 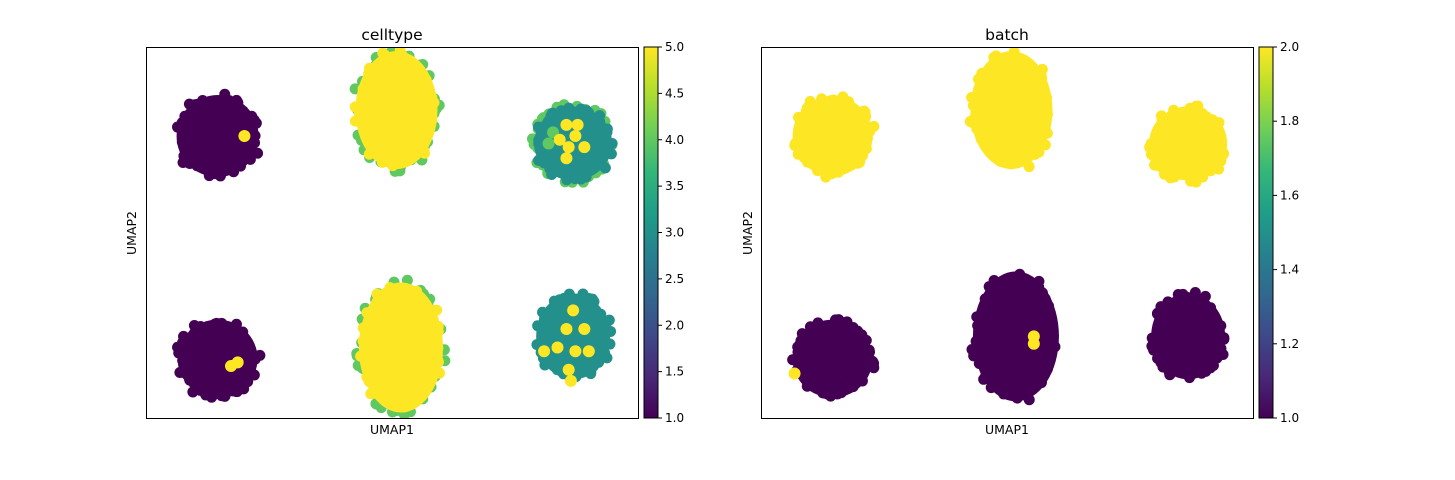 I want to click on colorbar: 1.0 1.5 2.0 2.5 3.0 3.5 4.0 4.5 5.0, so click(x=663, y=232).